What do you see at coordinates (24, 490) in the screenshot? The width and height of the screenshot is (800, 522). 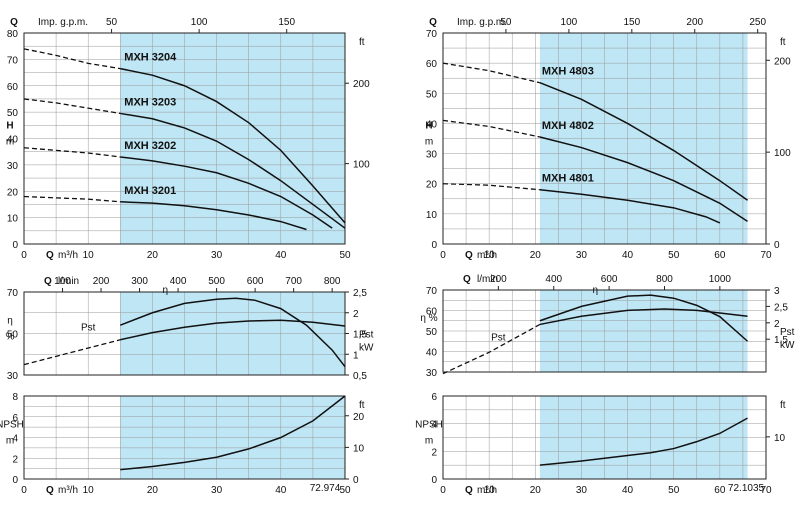 I see `left-npsh-x-tick-label: 0` at bounding box center [24, 490].